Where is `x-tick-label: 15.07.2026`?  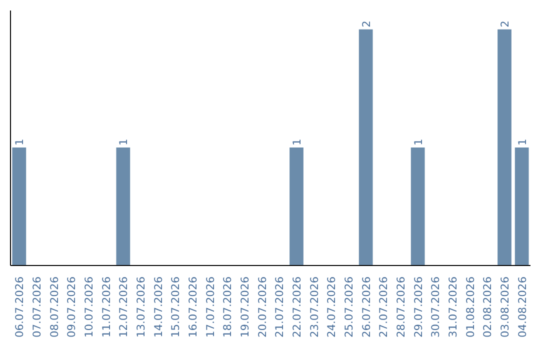 x-tick-label: 15.07.2026 is located at coordinates (175, 307).